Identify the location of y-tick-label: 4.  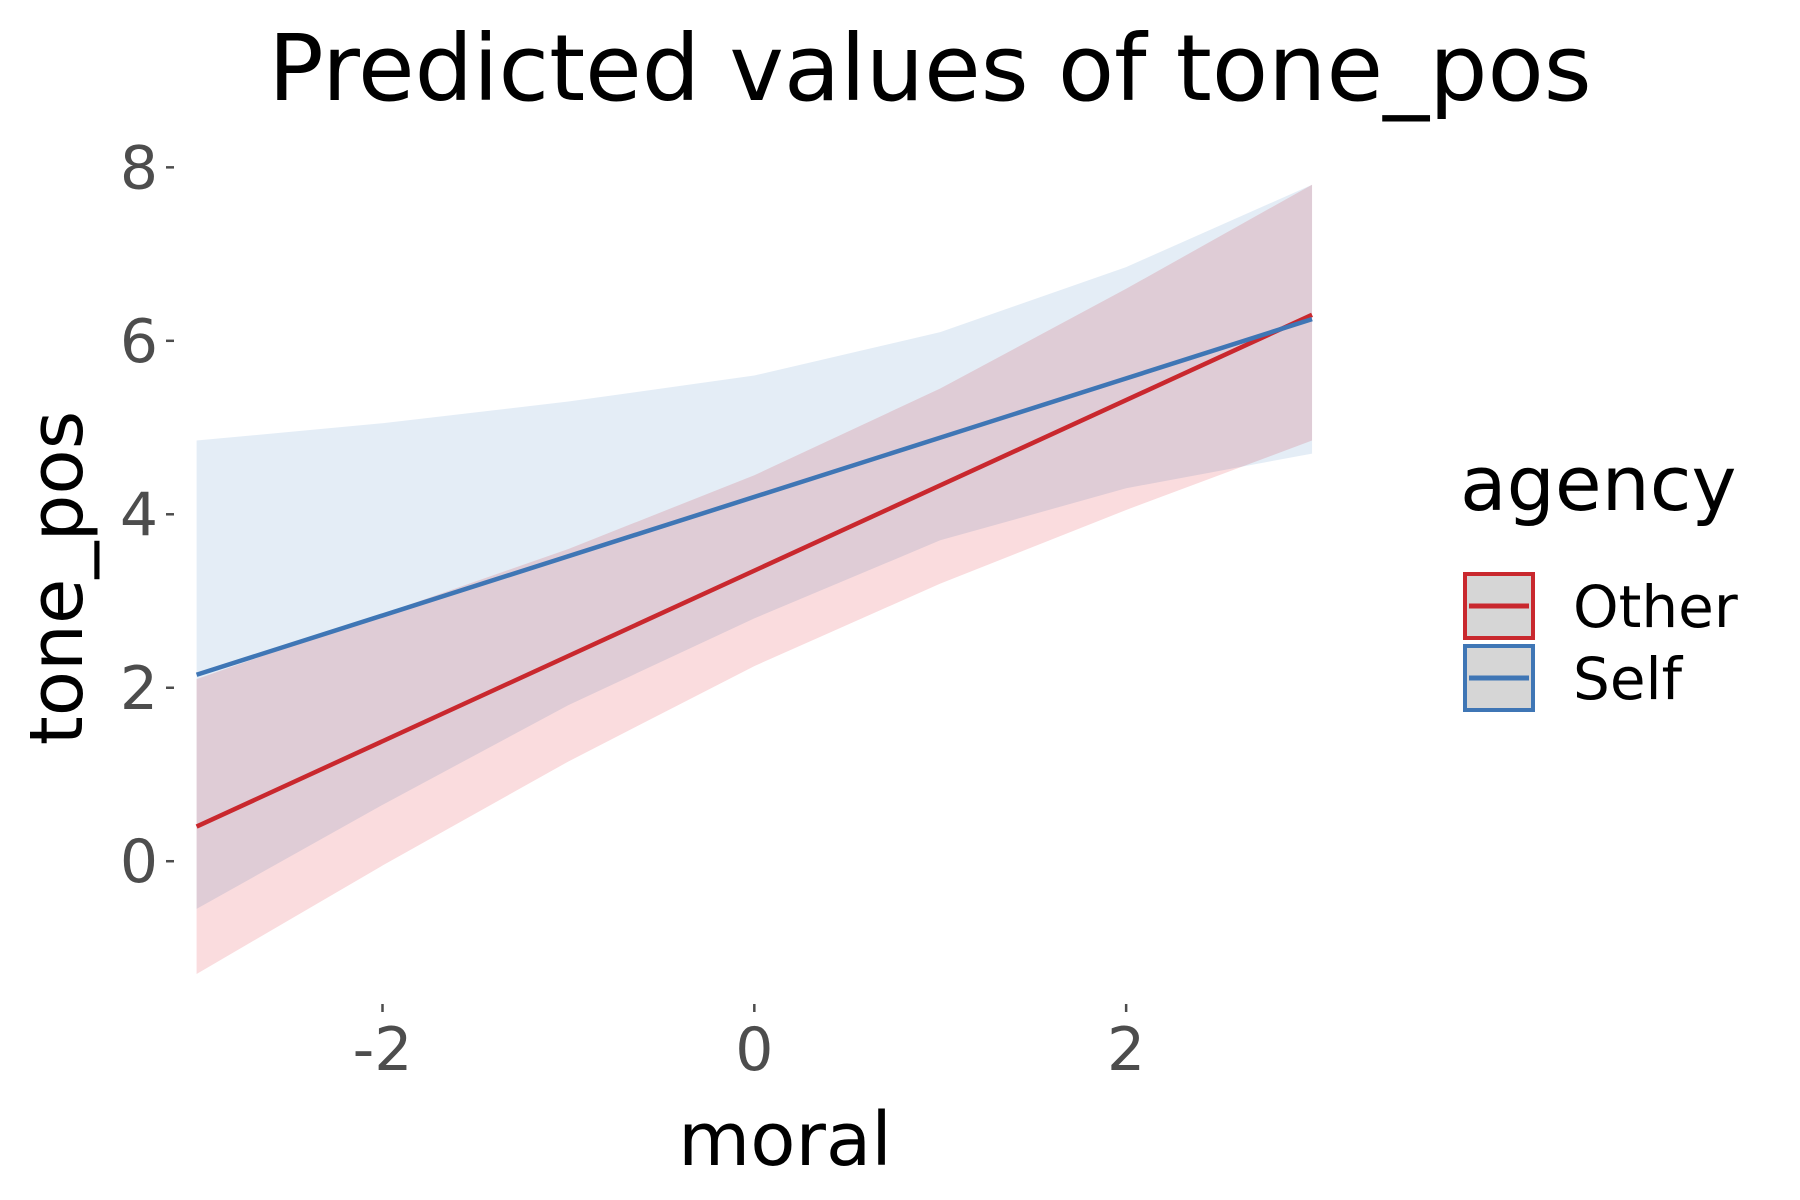
(139, 515).